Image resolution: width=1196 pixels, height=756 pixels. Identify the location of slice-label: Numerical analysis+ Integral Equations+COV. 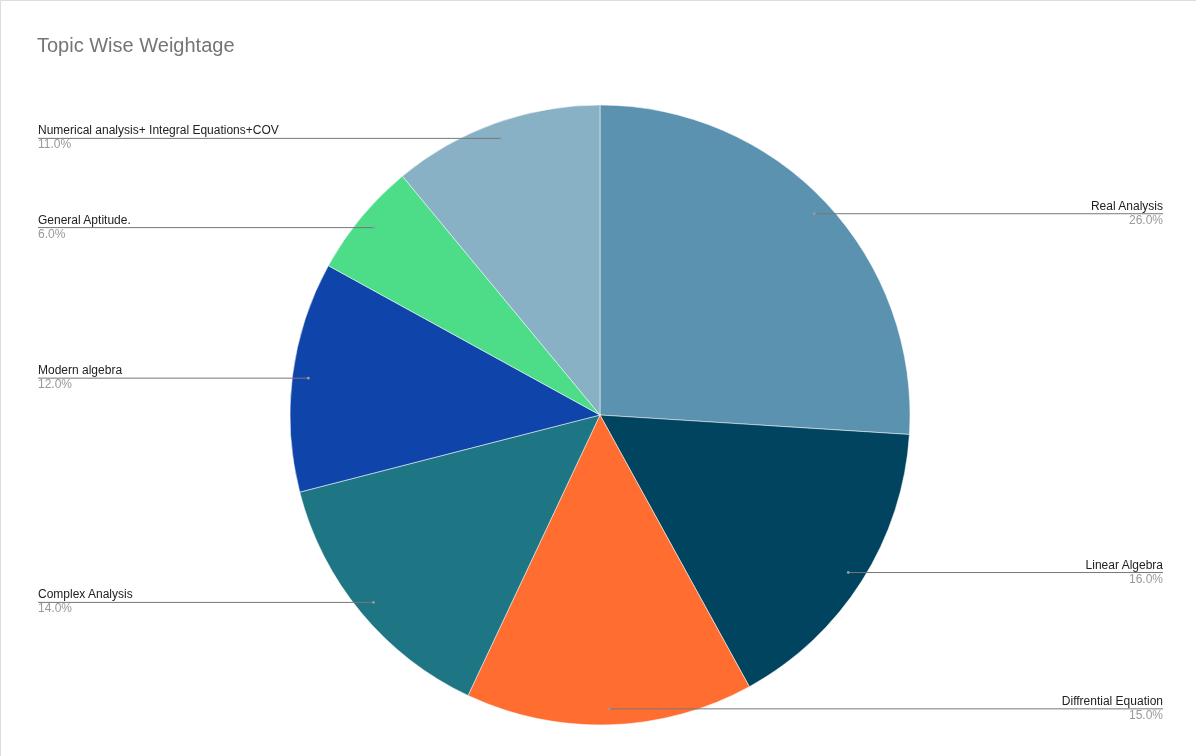
(158, 130).